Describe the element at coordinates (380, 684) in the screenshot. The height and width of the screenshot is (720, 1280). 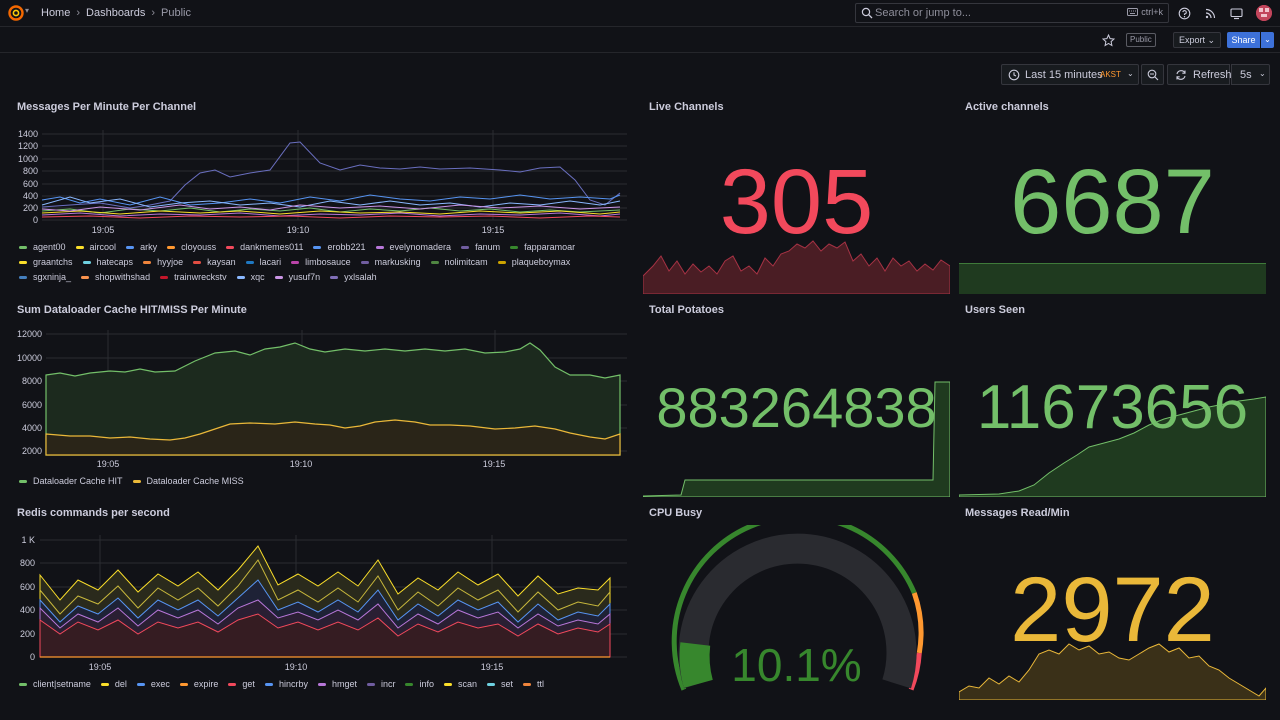
I see `legend-item: incr` at that location.